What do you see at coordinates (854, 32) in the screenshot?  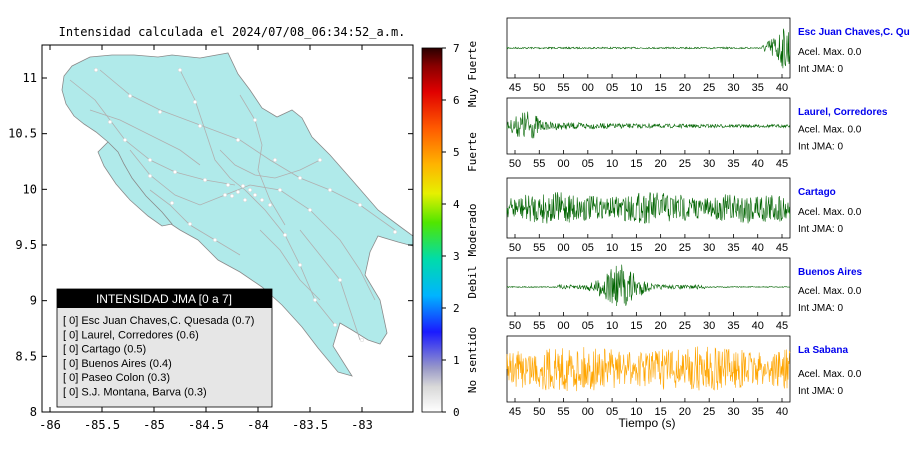 I see `station-name: Esc Juan Chaves,C. Qu` at bounding box center [854, 32].